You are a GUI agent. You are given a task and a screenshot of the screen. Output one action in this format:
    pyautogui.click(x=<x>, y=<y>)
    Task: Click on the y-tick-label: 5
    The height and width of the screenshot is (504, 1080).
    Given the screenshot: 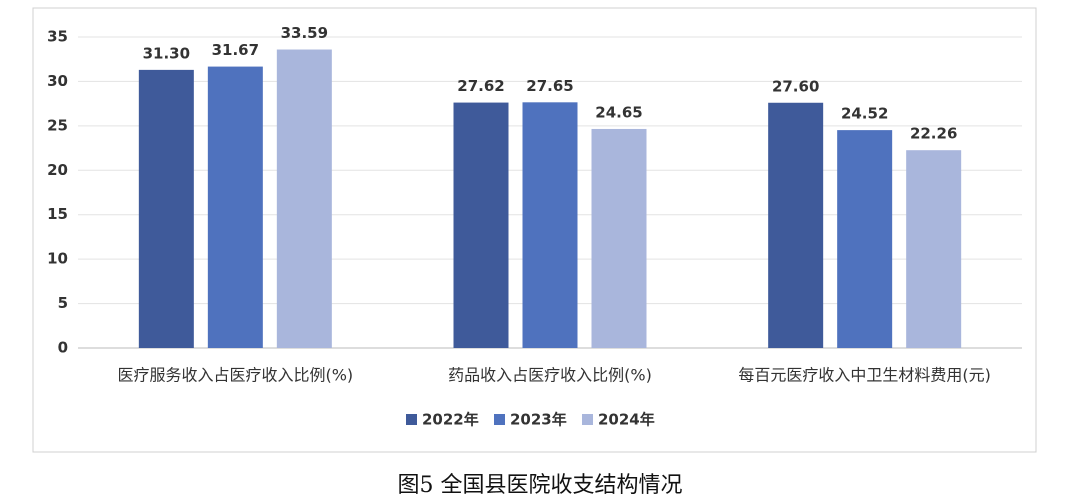 What is the action you would take?
    pyautogui.click(x=63, y=303)
    